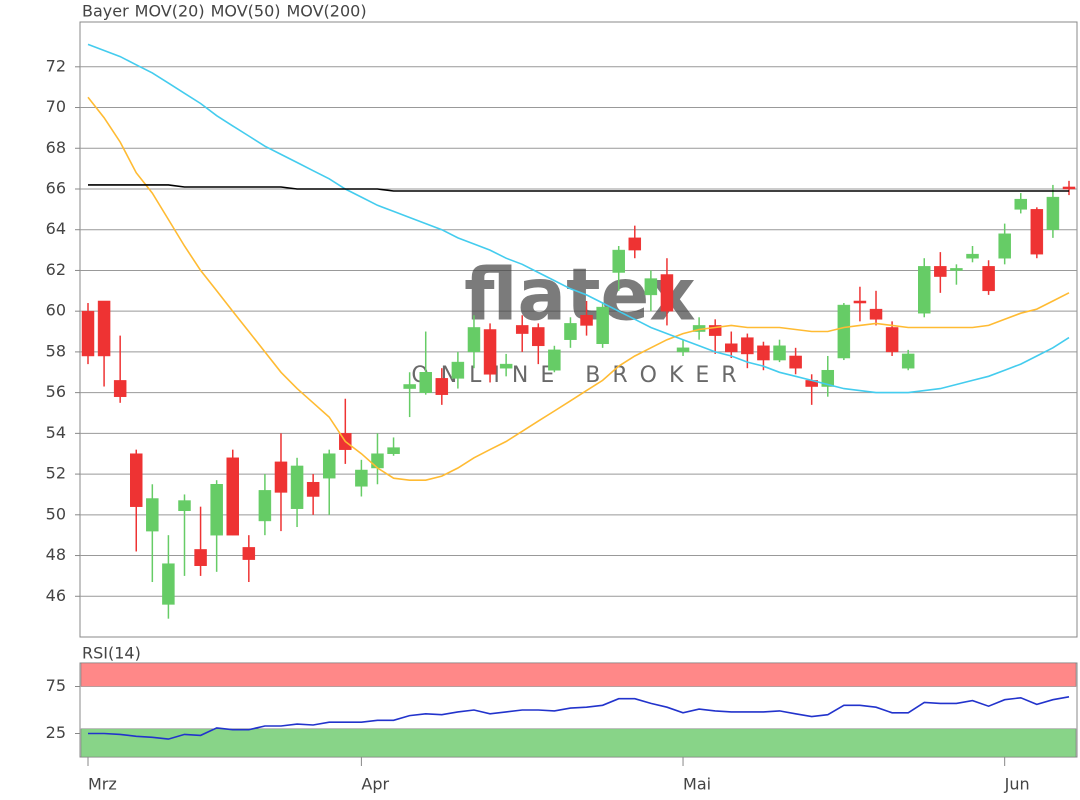 The width and height of the screenshot is (1080, 800). I want to click on y-tick-label: 68, so click(56, 147).